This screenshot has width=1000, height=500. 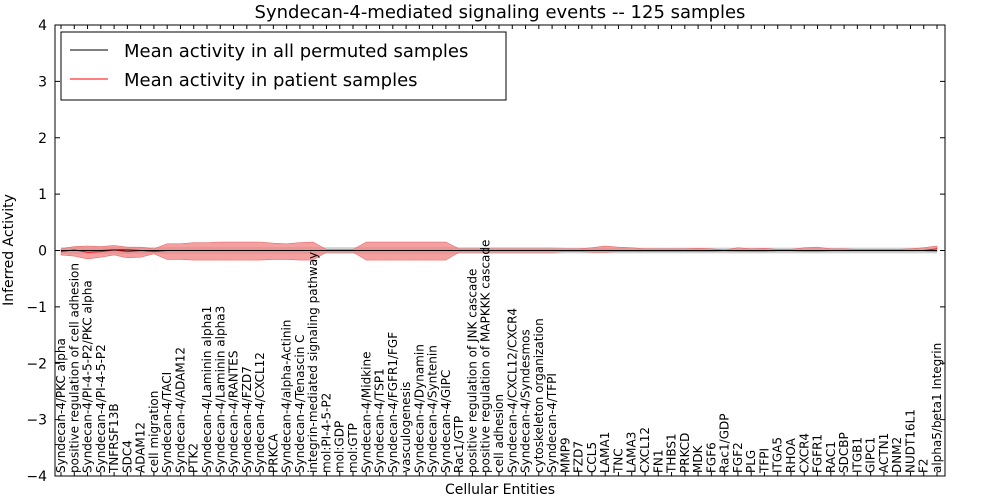 I want to click on x-tick-label: Syndecan-4/GIPC, so click(x=446, y=421).